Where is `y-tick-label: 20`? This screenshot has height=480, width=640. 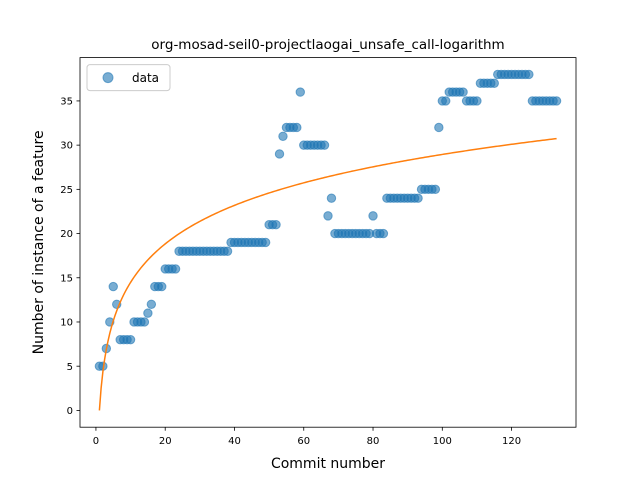
y-tick-label: 20 is located at coordinates (66, 234).